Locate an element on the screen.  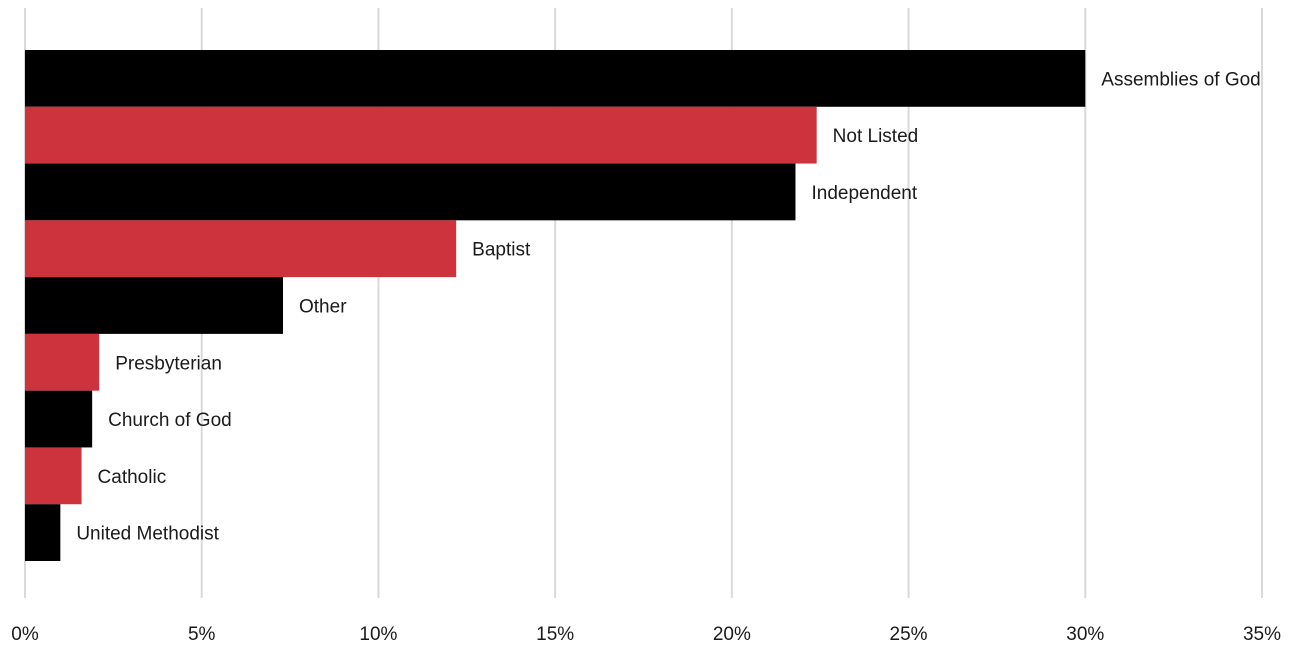
x-tick-label: 30% is located at coordinates (1085, 634).